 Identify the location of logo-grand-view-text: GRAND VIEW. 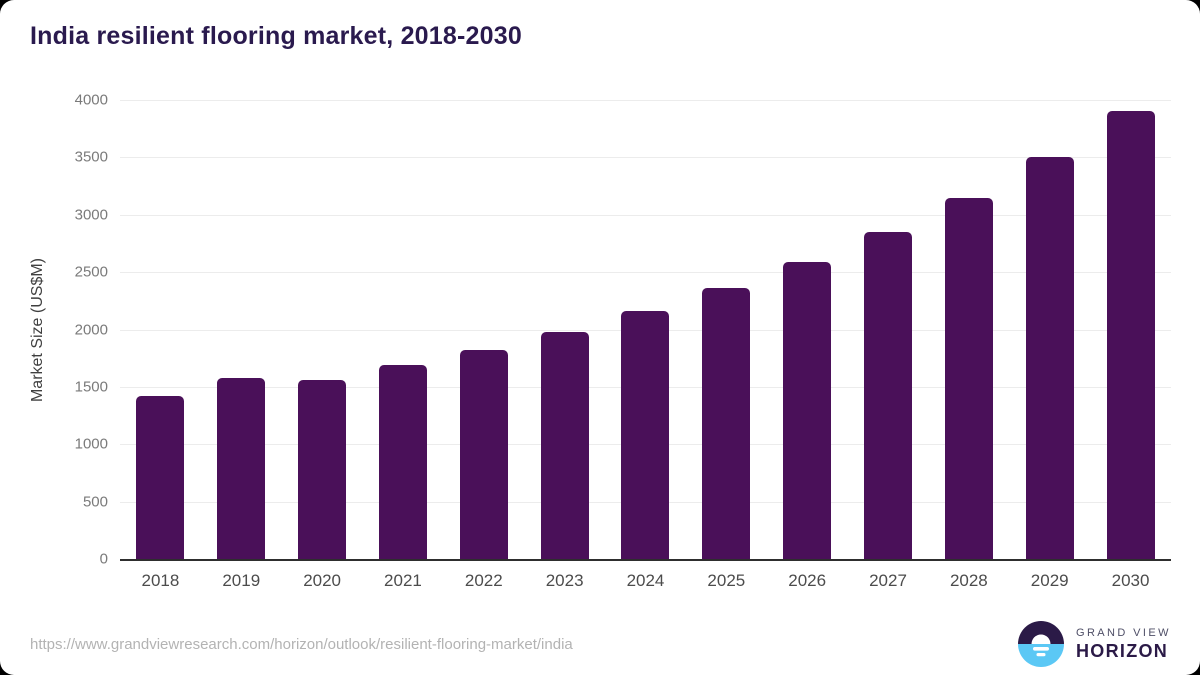
(1123, 632).